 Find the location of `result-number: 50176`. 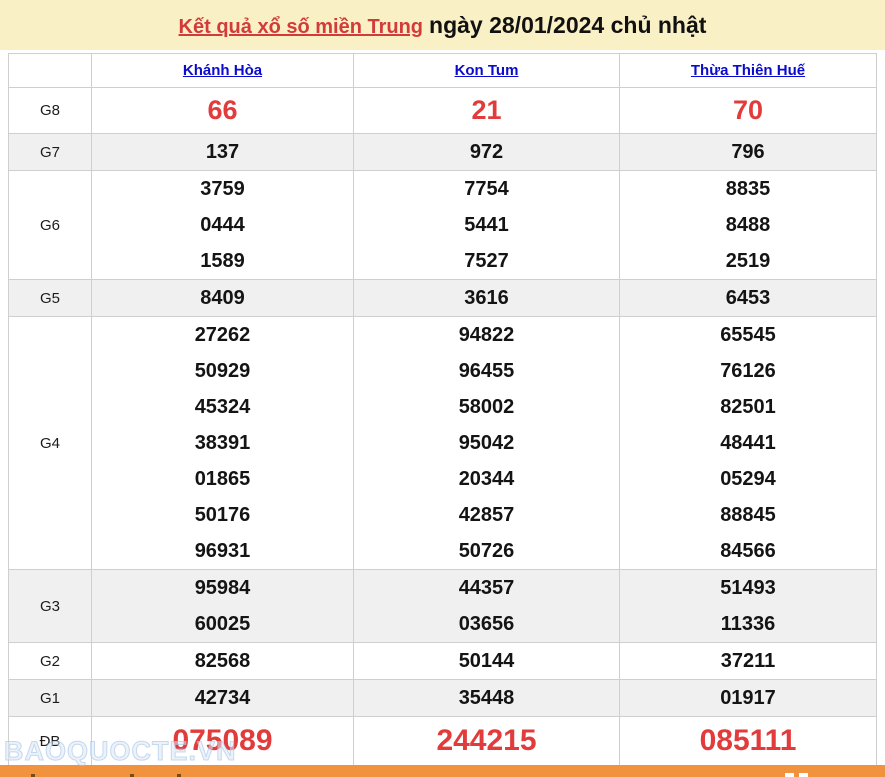

result-number: 50176 is located at coordinates (222, 515).